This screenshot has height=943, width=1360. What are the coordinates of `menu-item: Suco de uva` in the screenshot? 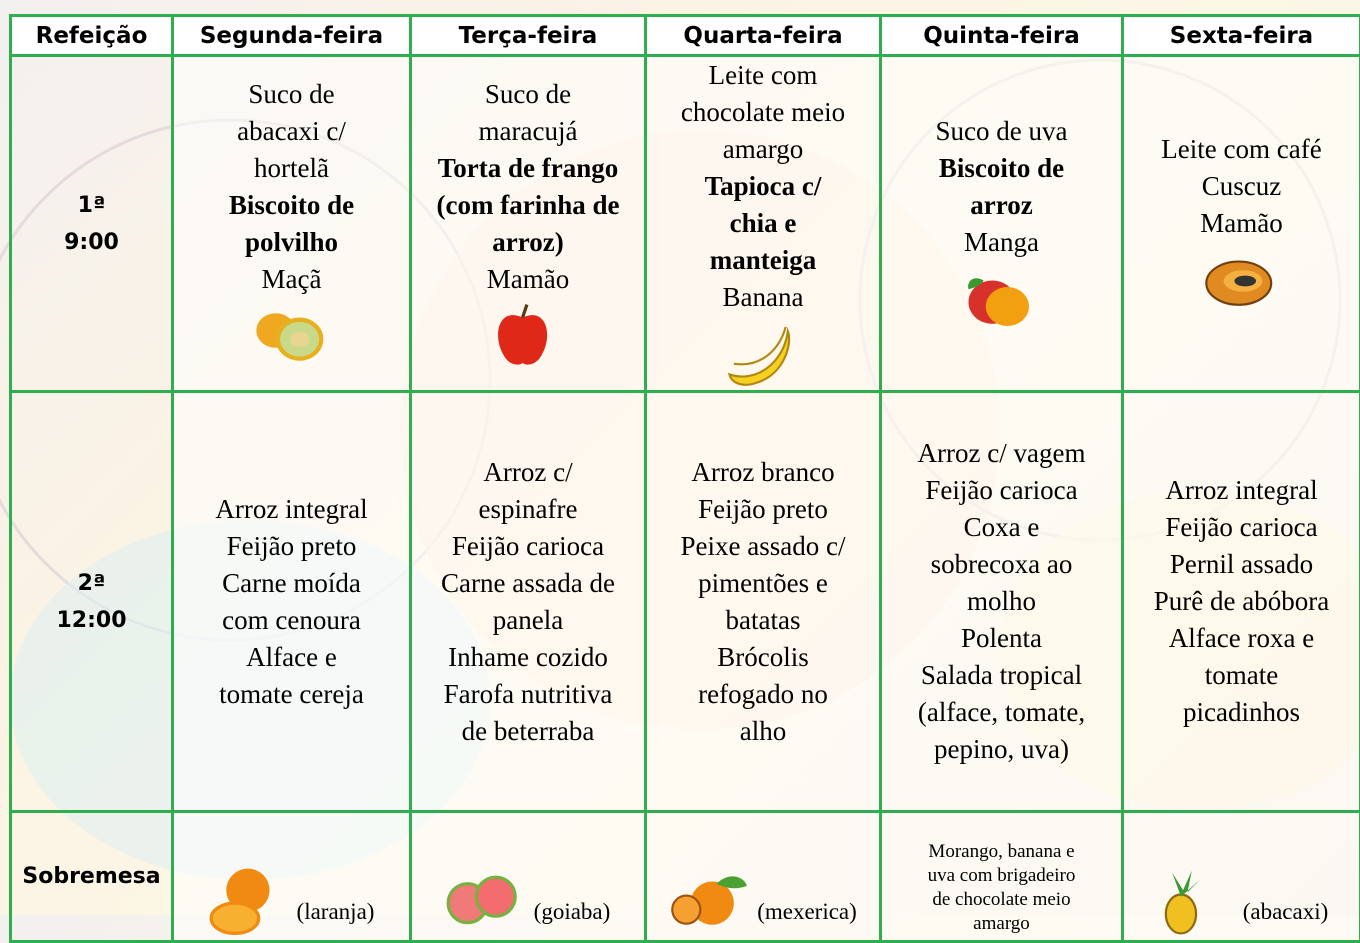 It's located at (1001, 131).